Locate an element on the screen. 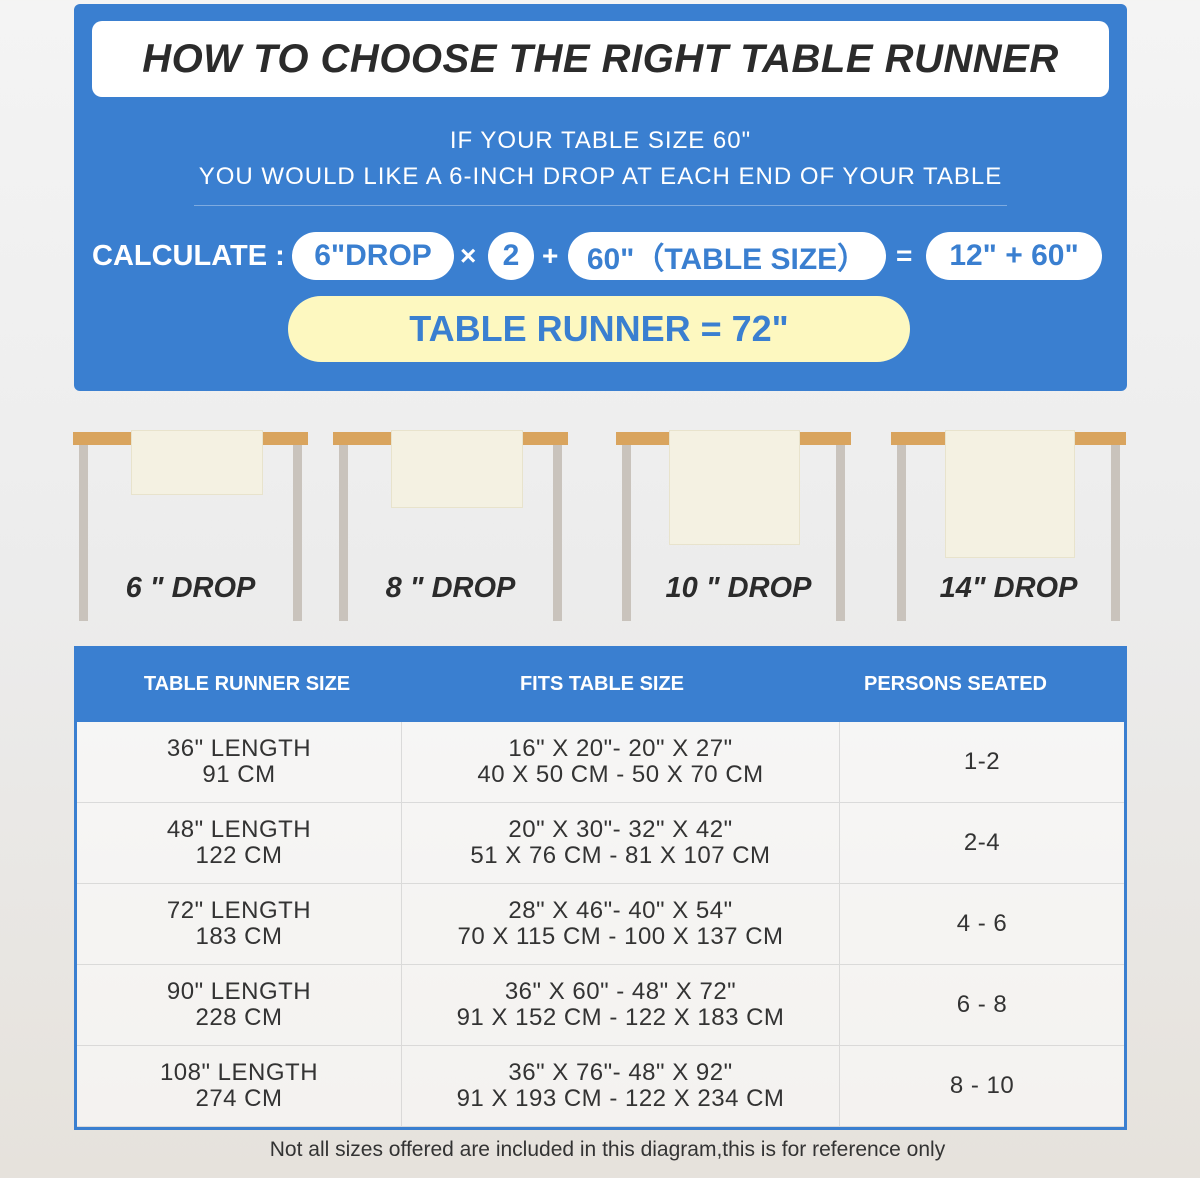  persons-seated-cell: 2-4 is located at coordinates (982, 842).